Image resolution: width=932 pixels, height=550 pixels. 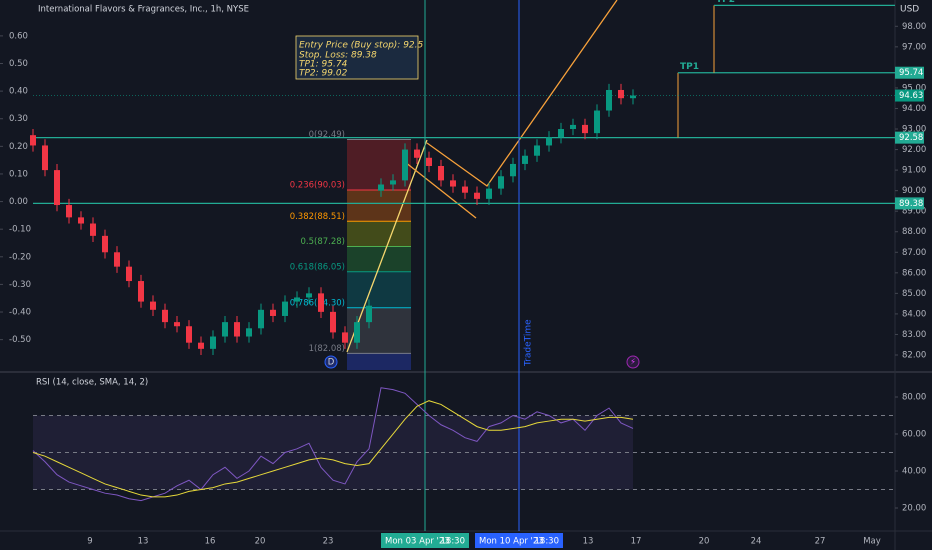 What do you see at coordinates (18, 202) in the screenshot?
I see `y2-tick-label: 0.00` at bounding box center [18, 202].